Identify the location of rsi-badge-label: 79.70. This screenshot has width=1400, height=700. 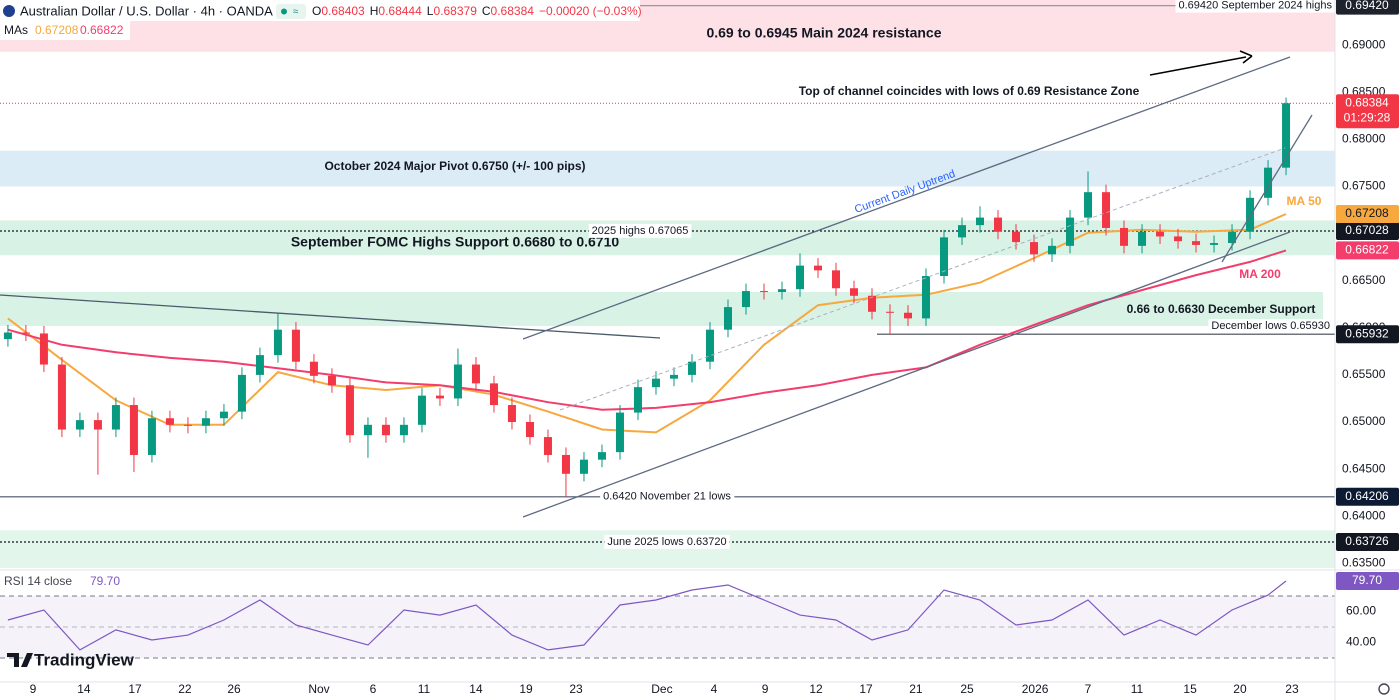
(1367, 580).